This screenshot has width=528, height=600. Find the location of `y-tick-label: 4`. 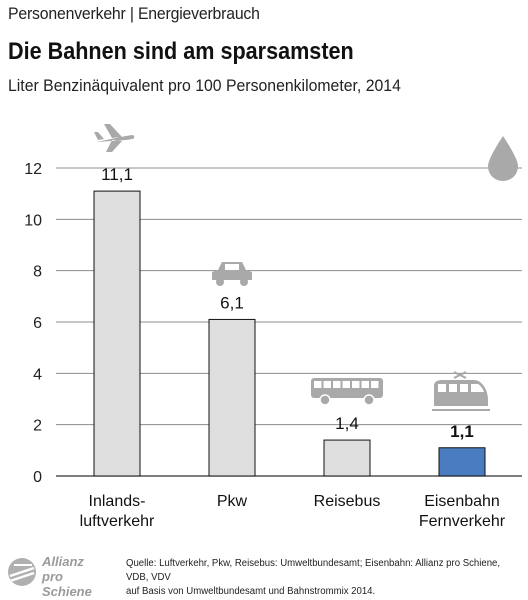

y-tick-label: 4 is located at coordinates (37, 374).